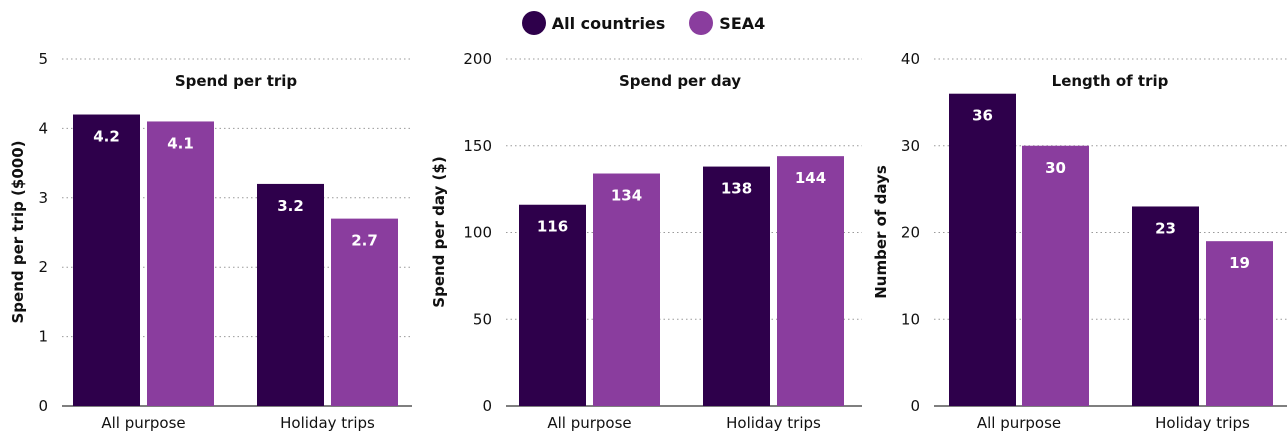 Image resolution: width=1287 pixels, height=432 pixels. What do you see at coordinates (910, 319) in the screenshot?
I see `chart-2-y-tick-label: 10` at bounding box center [910, 319].